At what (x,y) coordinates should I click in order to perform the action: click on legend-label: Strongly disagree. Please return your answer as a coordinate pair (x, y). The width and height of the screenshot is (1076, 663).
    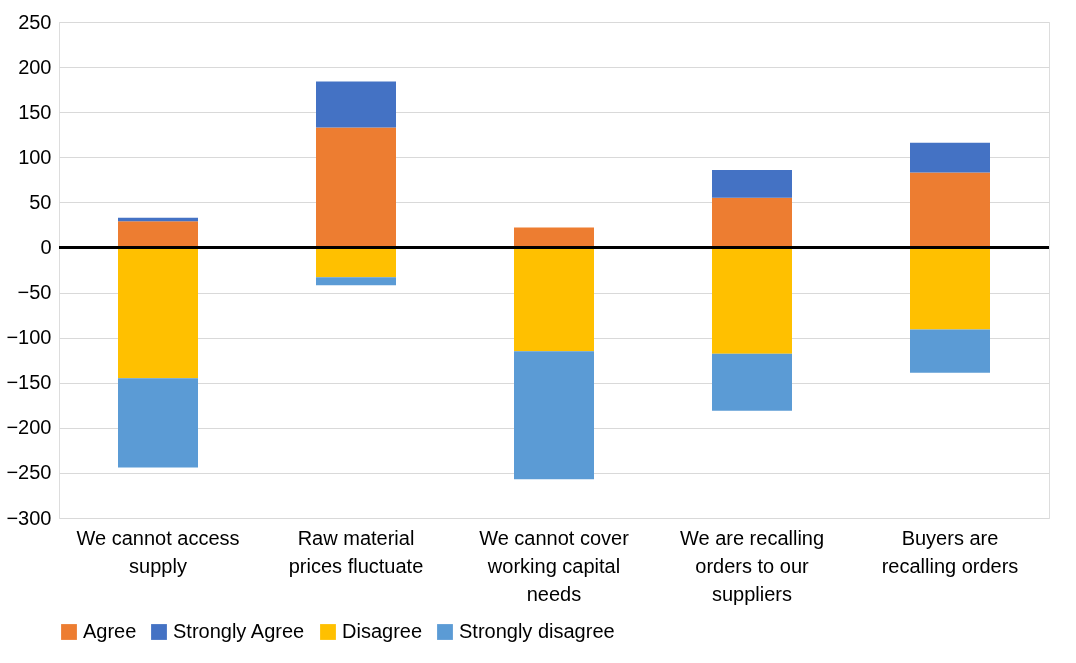
    Looking at the image, I should click on (537, 631).